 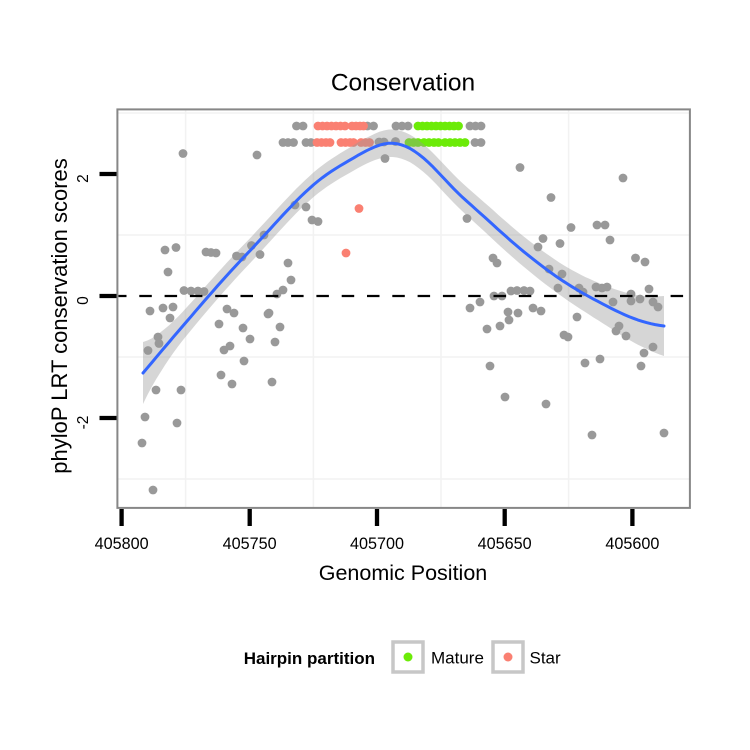 I want to click on svg-text: 405800, so click(x=122, y=544).